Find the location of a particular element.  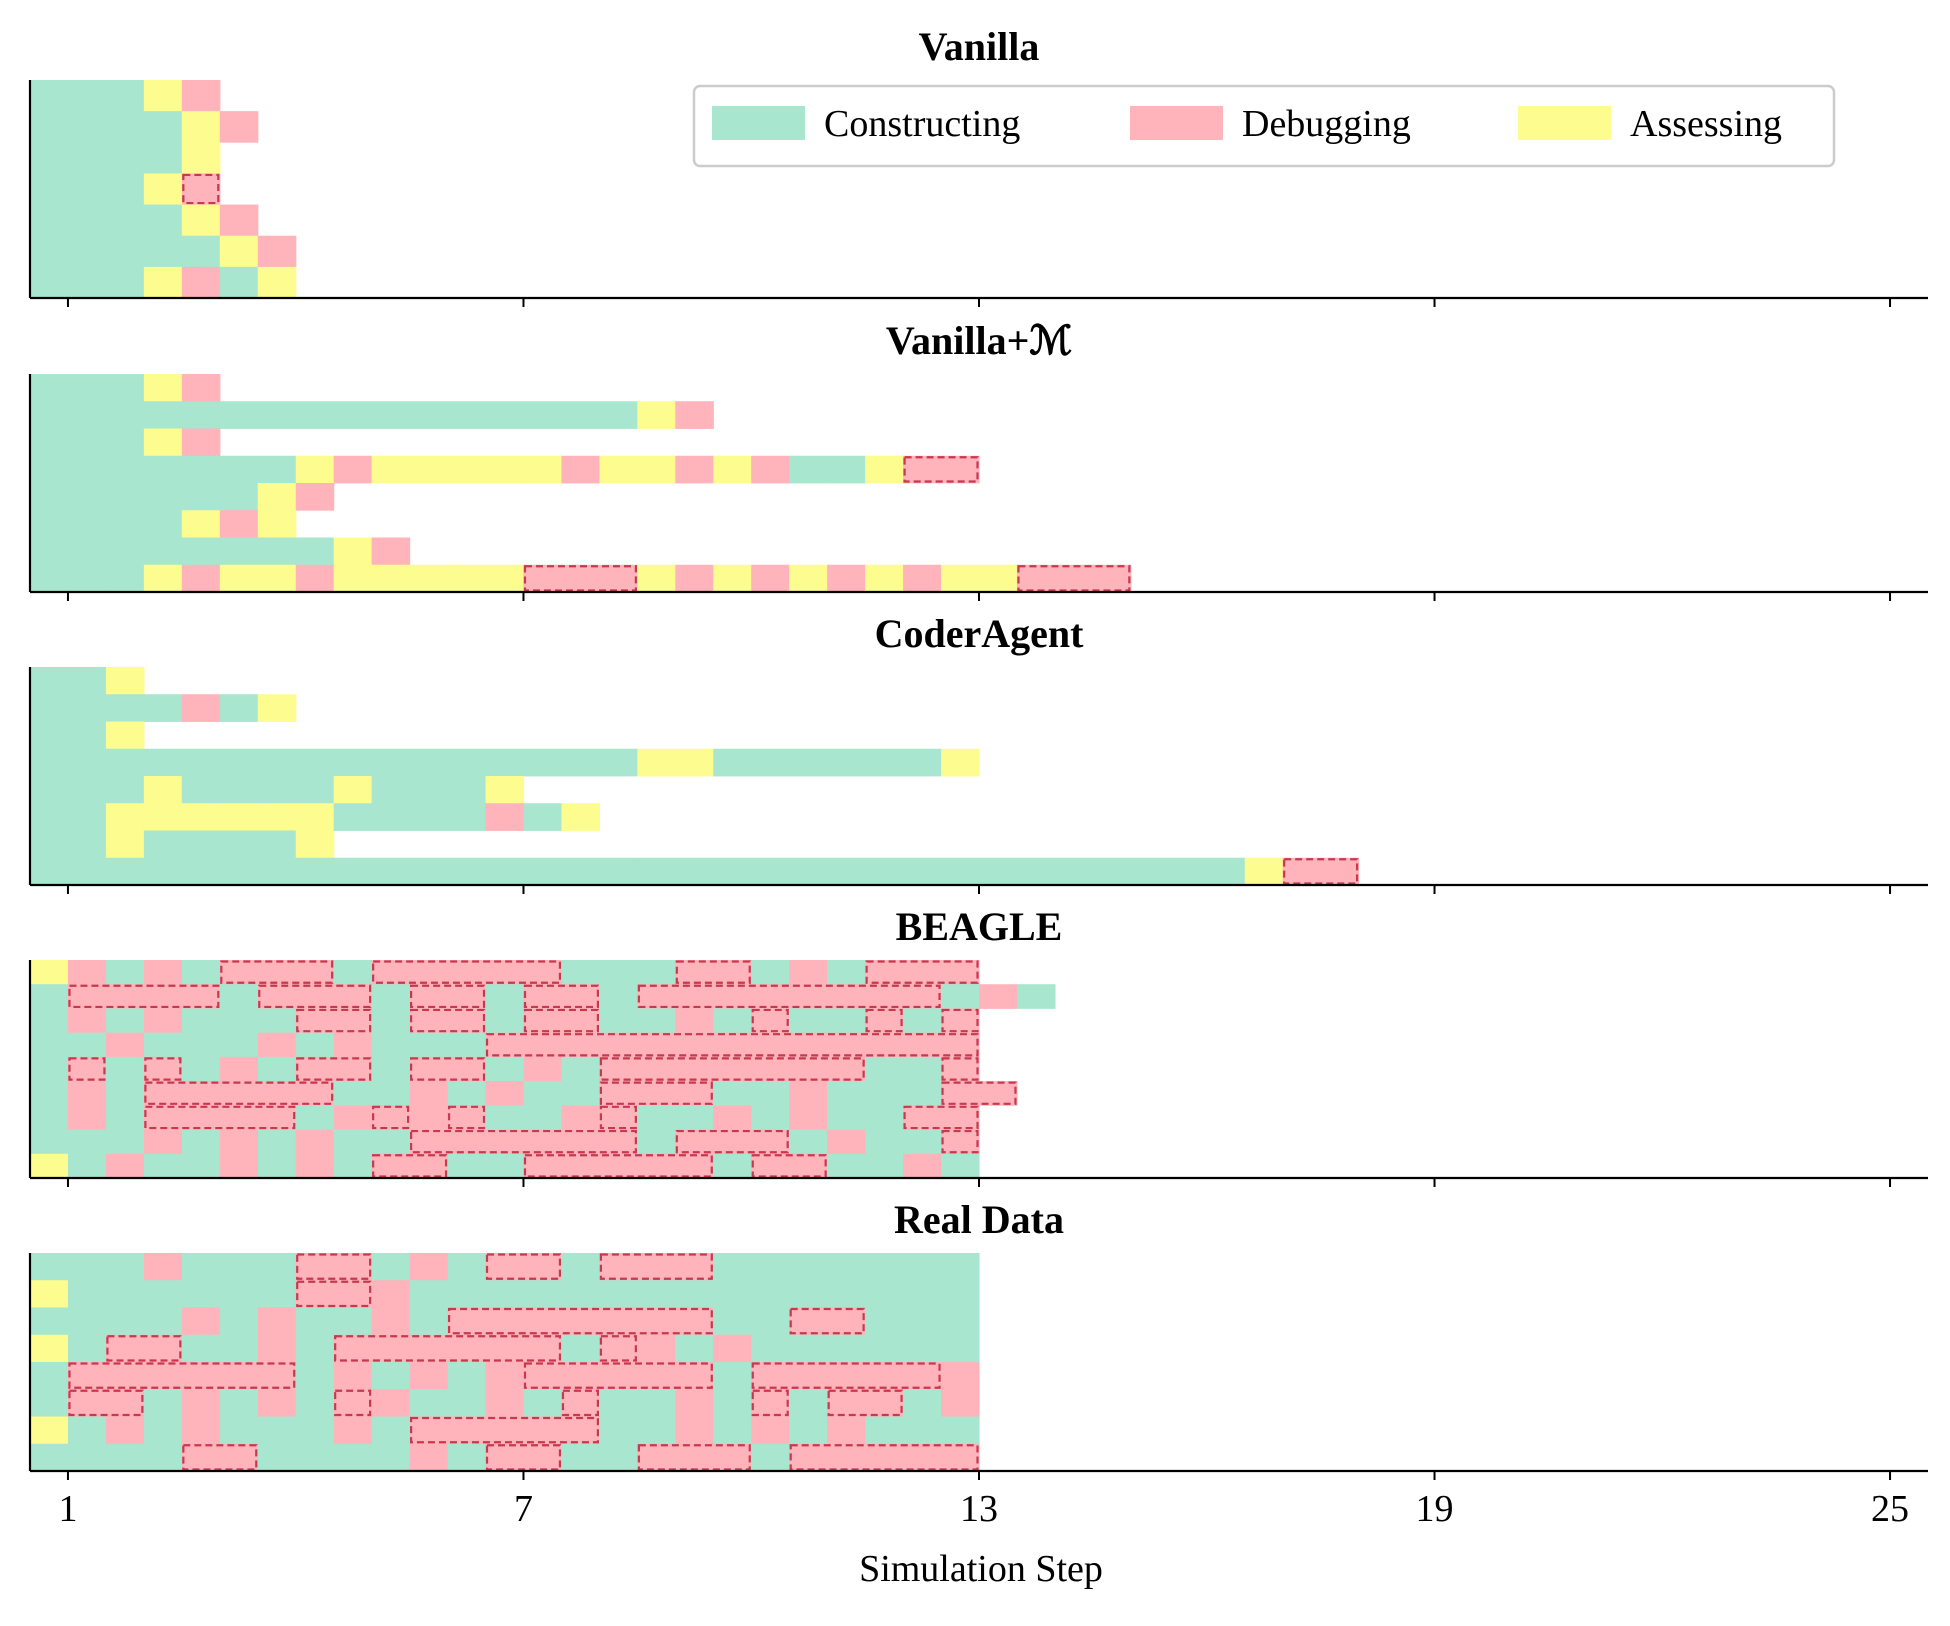

legend-swatch-assessing is located at coordinates (1564, 123).